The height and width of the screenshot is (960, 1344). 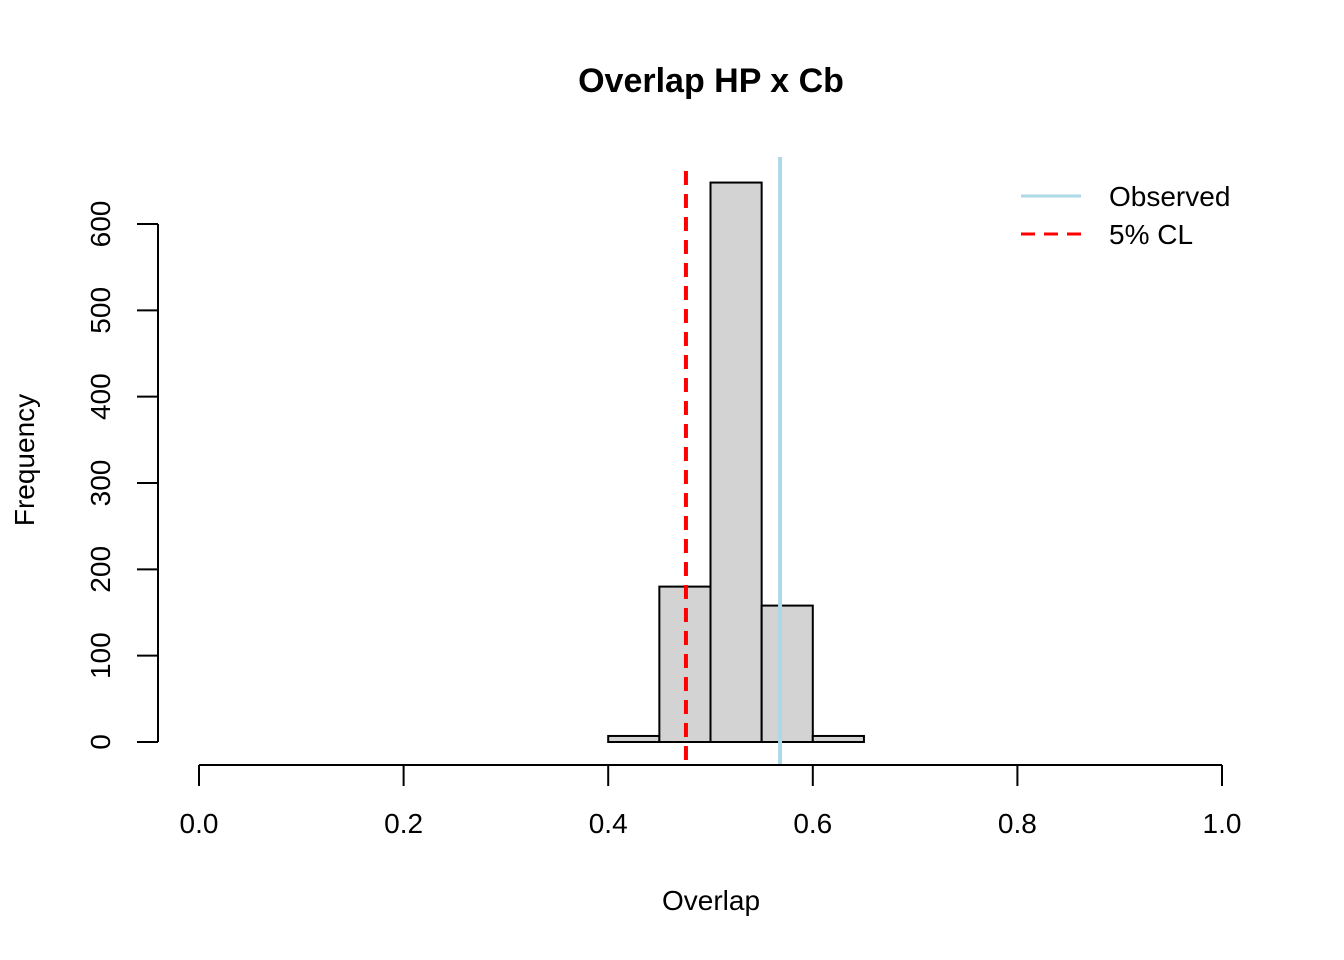 I want to click on x-tick-label-5: 1.0, so click(x=1222, y=823).